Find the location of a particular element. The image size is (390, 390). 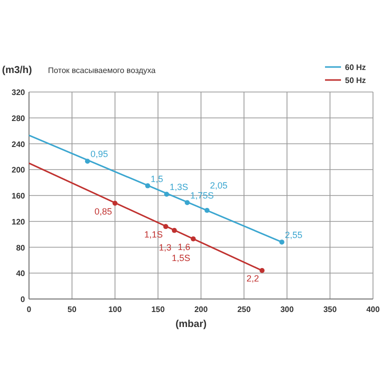

x-tick-label: 150 is located at coordinates (158, 309).